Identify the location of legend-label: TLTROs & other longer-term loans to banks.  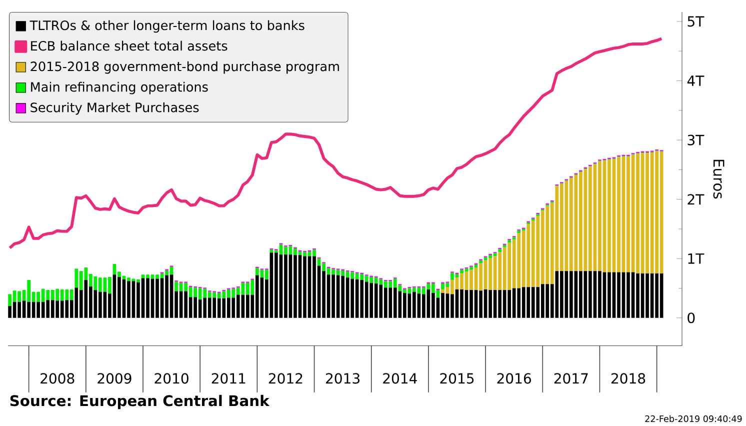
(167, 26).